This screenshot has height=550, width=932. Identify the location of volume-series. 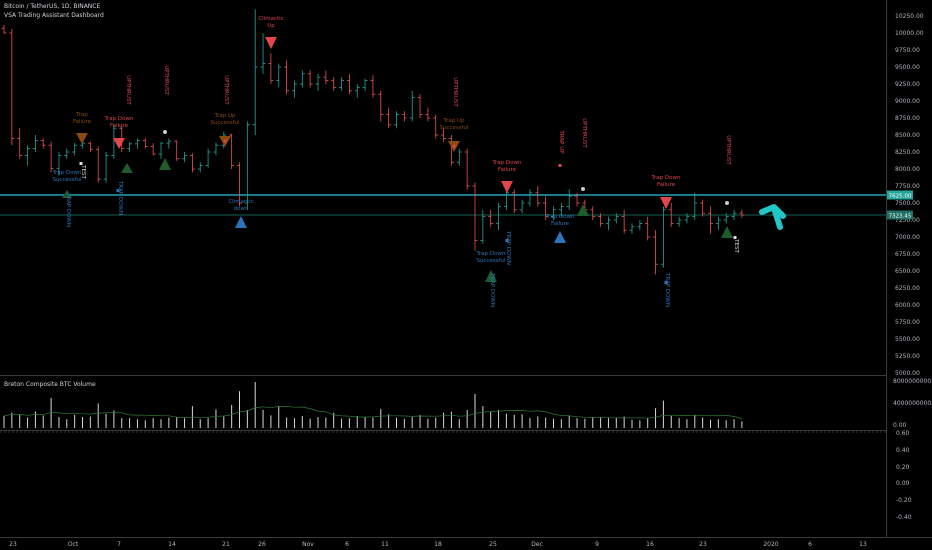
(373, 405).